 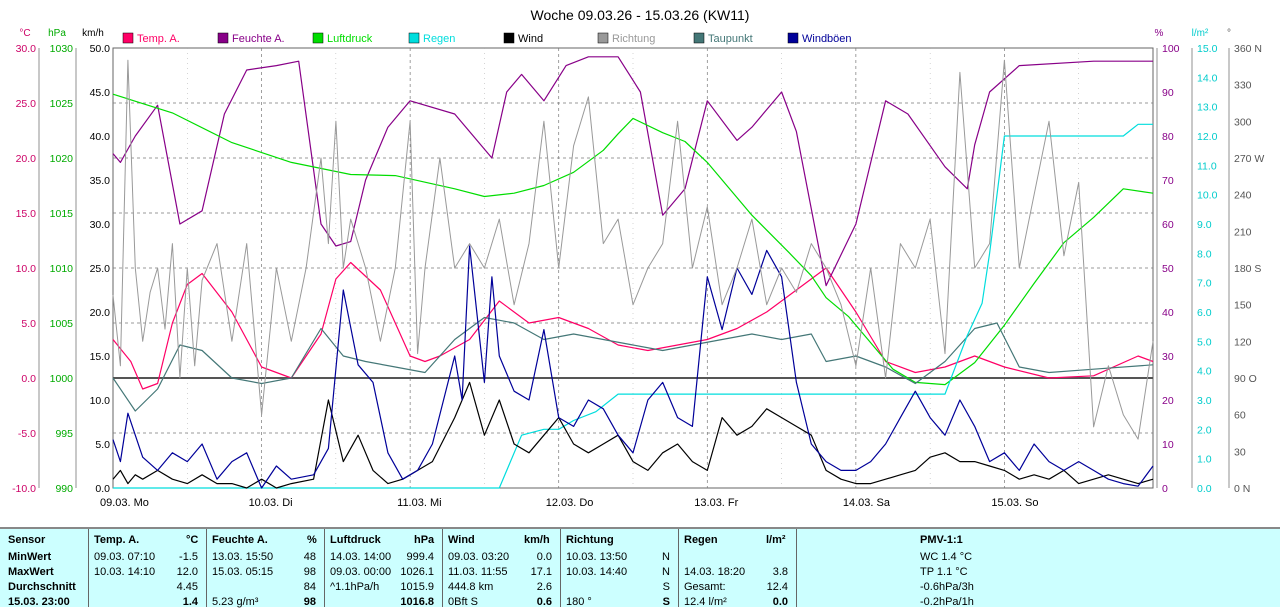 I want to click on tick-rain_lm2-11: 4.0, so click(x=1204, y=372).